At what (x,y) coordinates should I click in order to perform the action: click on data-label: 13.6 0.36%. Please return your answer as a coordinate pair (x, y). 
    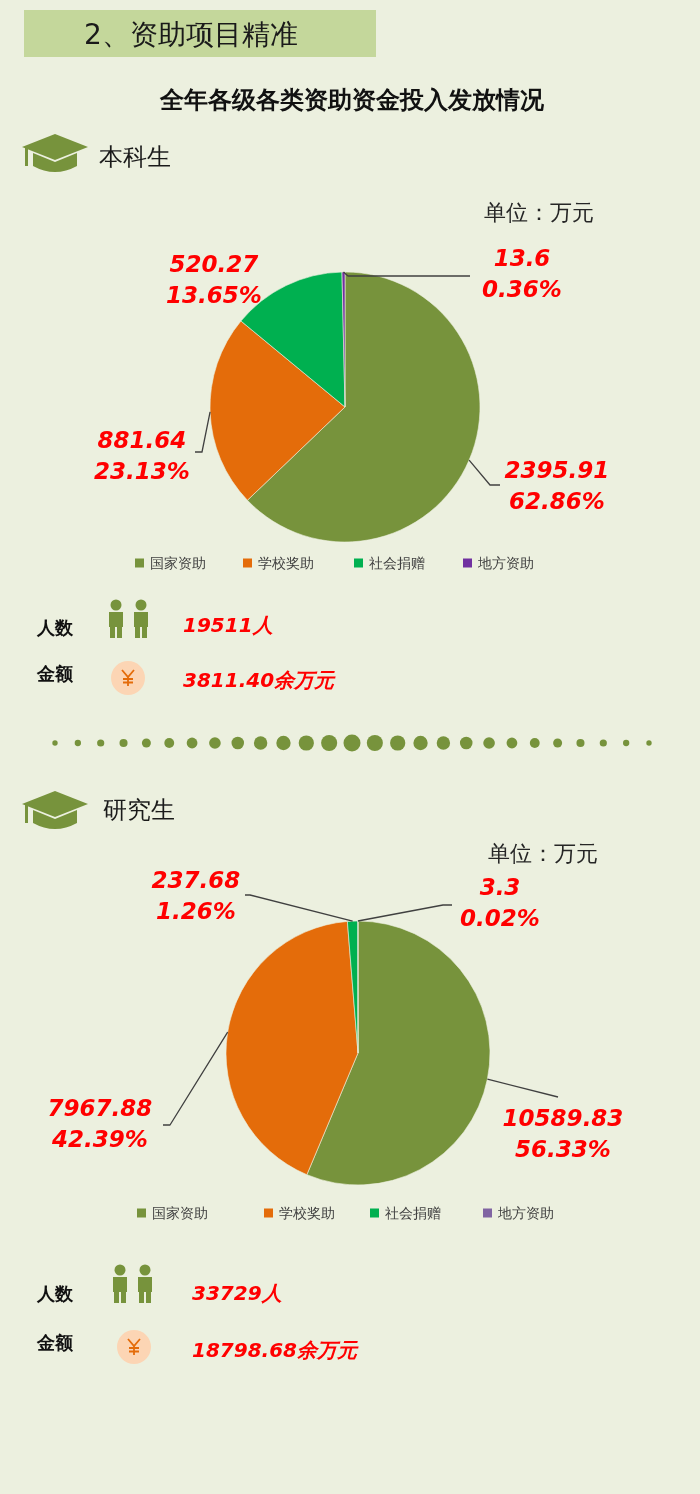
    Looking at the image, I should click on (522, 273).